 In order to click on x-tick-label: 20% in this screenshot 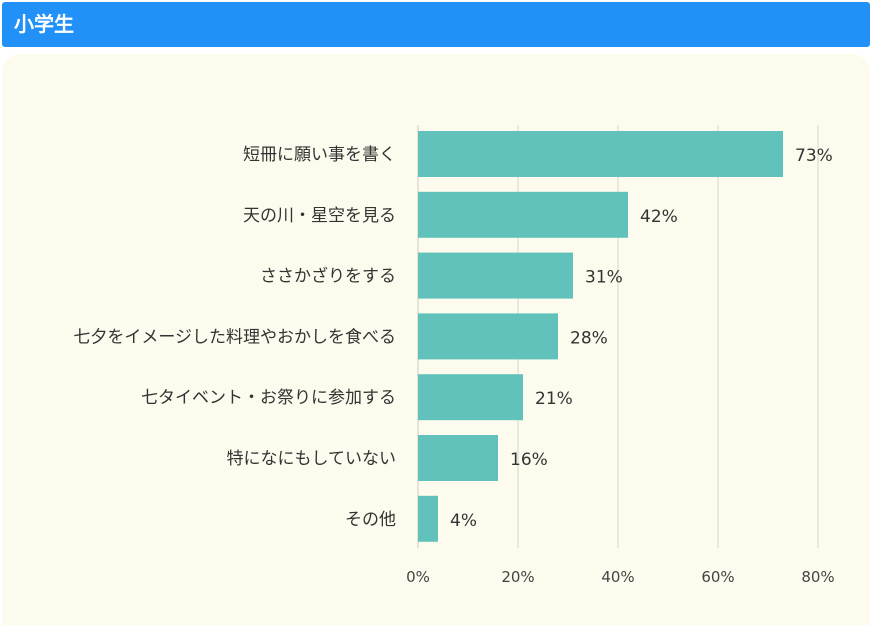, I will do `click(517, 577)`.